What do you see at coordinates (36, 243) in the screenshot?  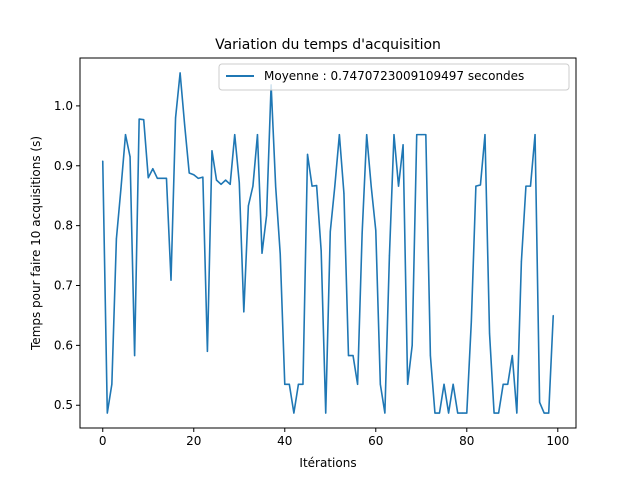 I see `y-axis-label: Temps pour faire 10 acquisitions (s)` at bounding box center [36, 243].